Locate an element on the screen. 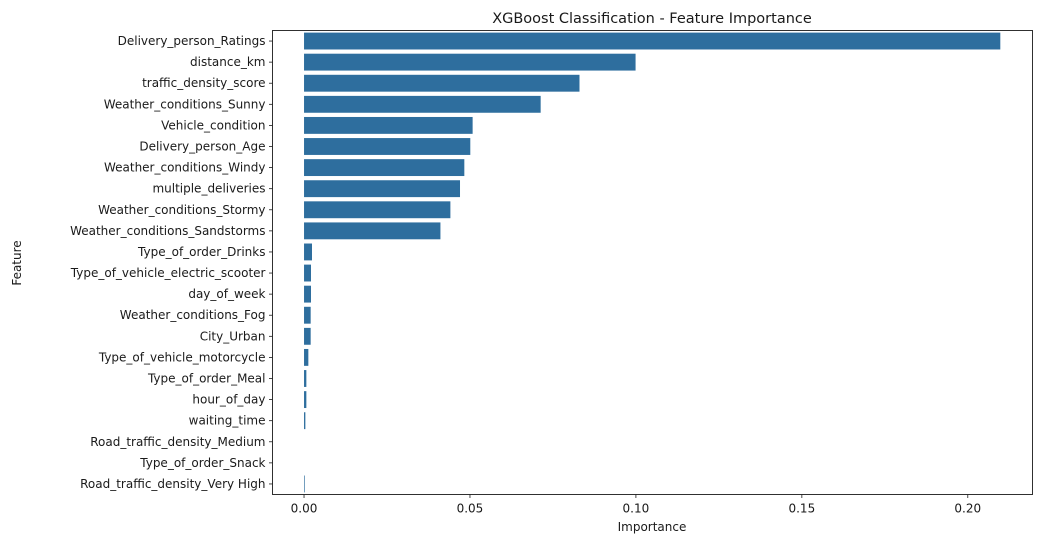 Image resolution: width=1050 pixels, height=545 pixels. y-tick-label: distance_km is located at coordinates (228, 62).